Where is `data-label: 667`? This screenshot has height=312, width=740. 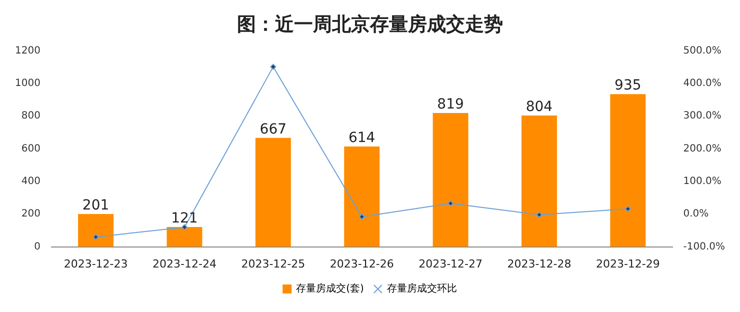 data-label: 667 is located at coordinates (273, 129).